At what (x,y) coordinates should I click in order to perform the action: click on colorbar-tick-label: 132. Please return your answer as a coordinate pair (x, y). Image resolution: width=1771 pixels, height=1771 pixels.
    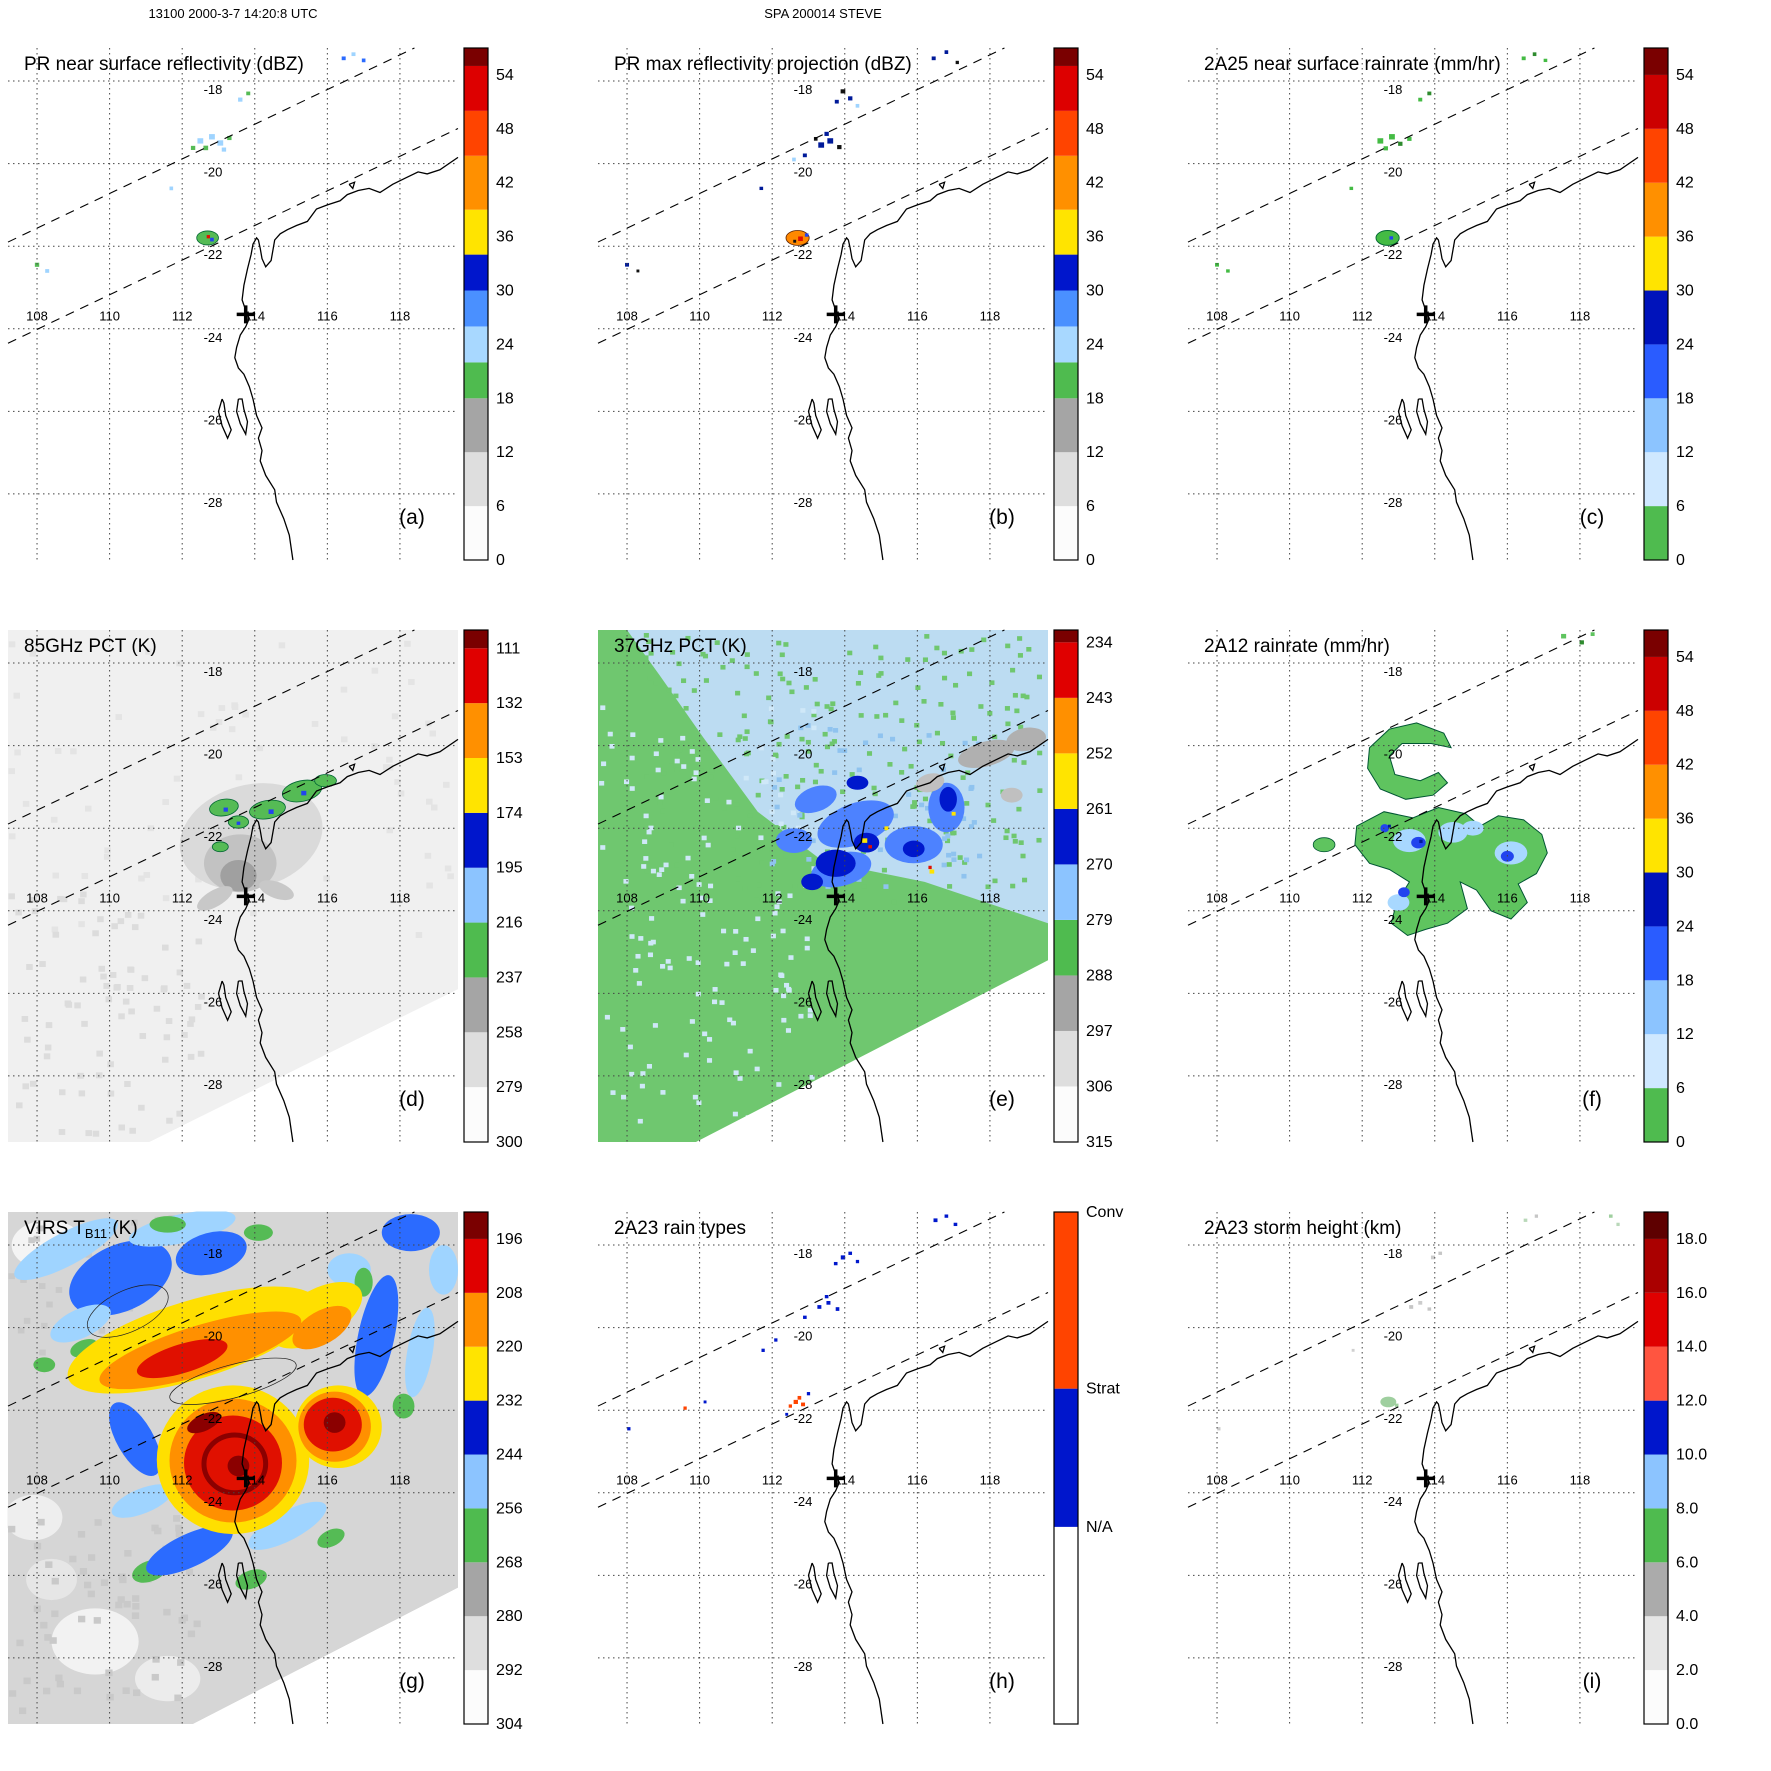
    Looking at the image, I should click on (509, 703).